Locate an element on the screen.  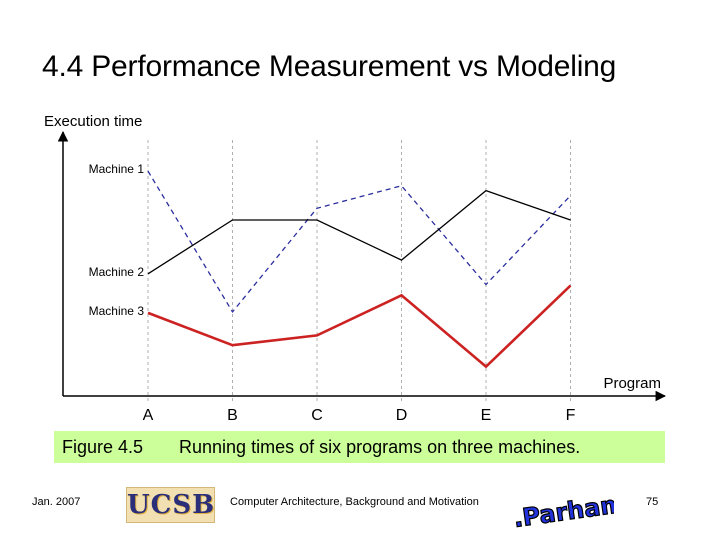
x-tick-label-e: E is located at coordinates (486, 415).